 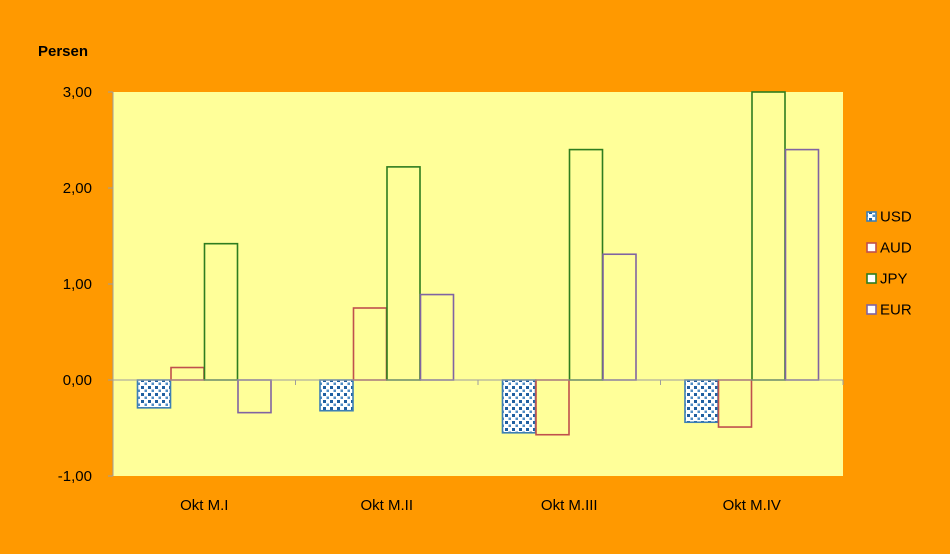 What do you see at coordinates (77, 188) in the screenshot?
I see `y-tick-label: 2,00` at bounding box center [77, 188].